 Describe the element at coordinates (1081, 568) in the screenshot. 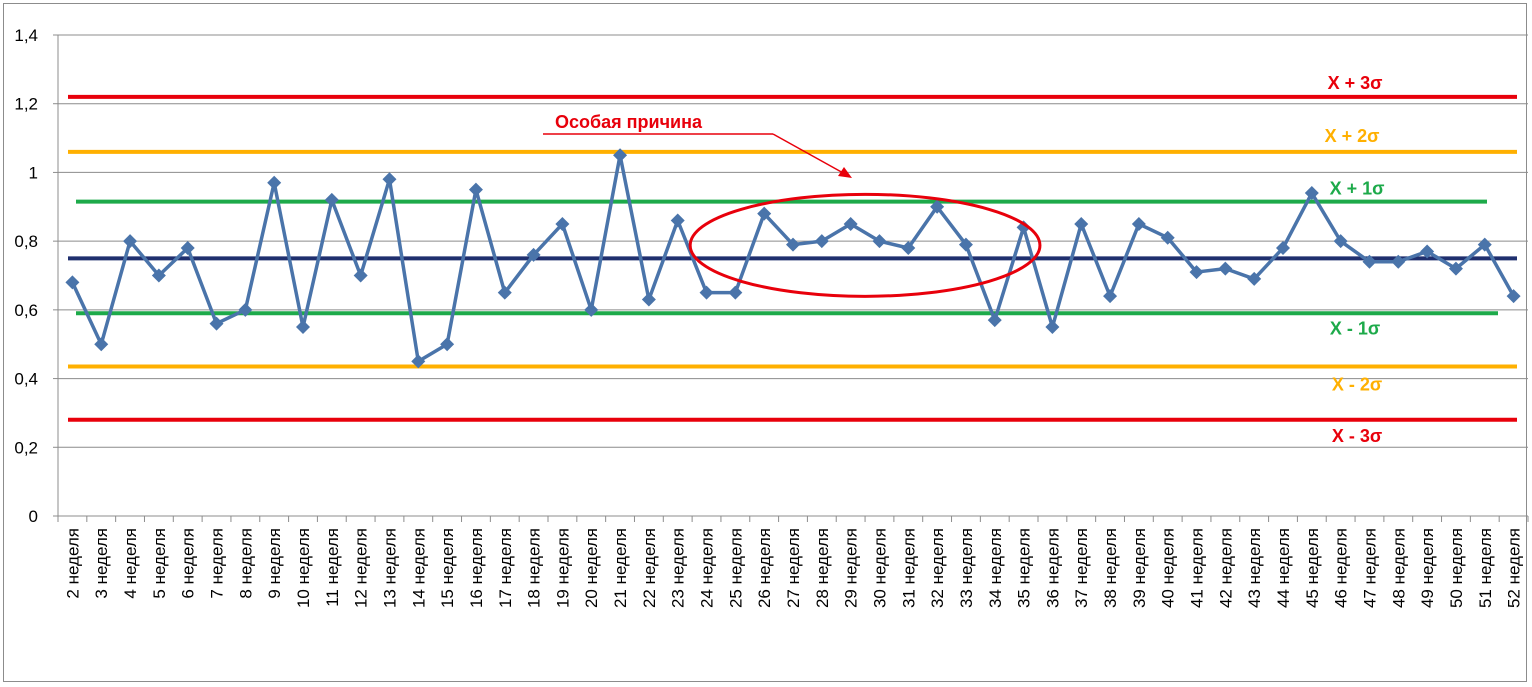

I see `x-tick-label: 37 неделя` at that location.